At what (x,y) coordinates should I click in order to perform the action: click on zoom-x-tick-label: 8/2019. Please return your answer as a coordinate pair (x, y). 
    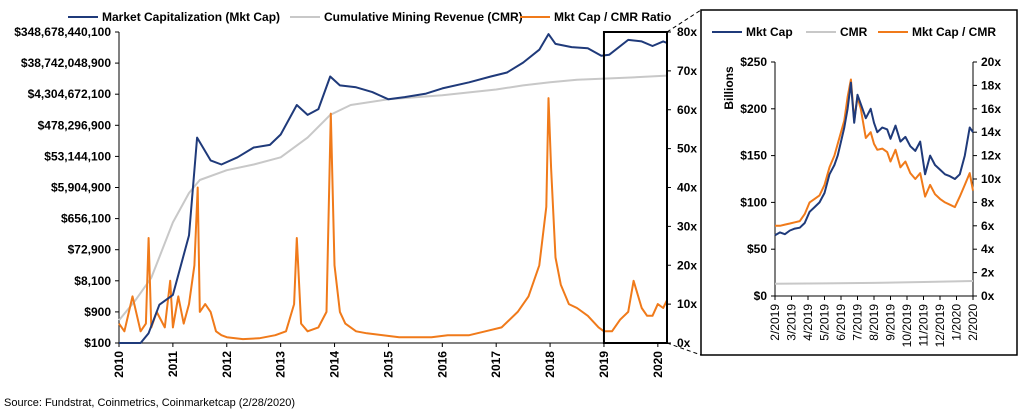
    Looking at the image, I should click on (874, 322).